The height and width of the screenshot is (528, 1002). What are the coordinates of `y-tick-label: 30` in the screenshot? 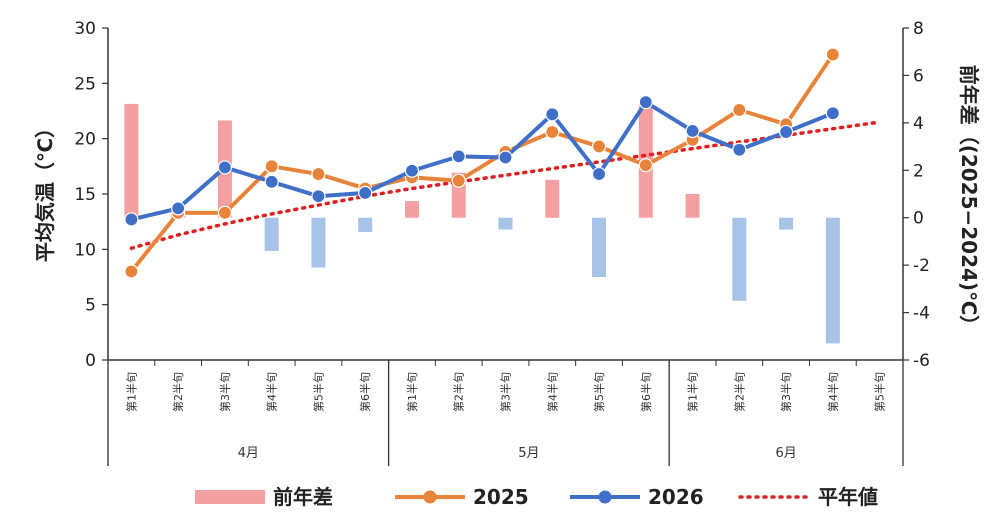 It's located at (85, 29).